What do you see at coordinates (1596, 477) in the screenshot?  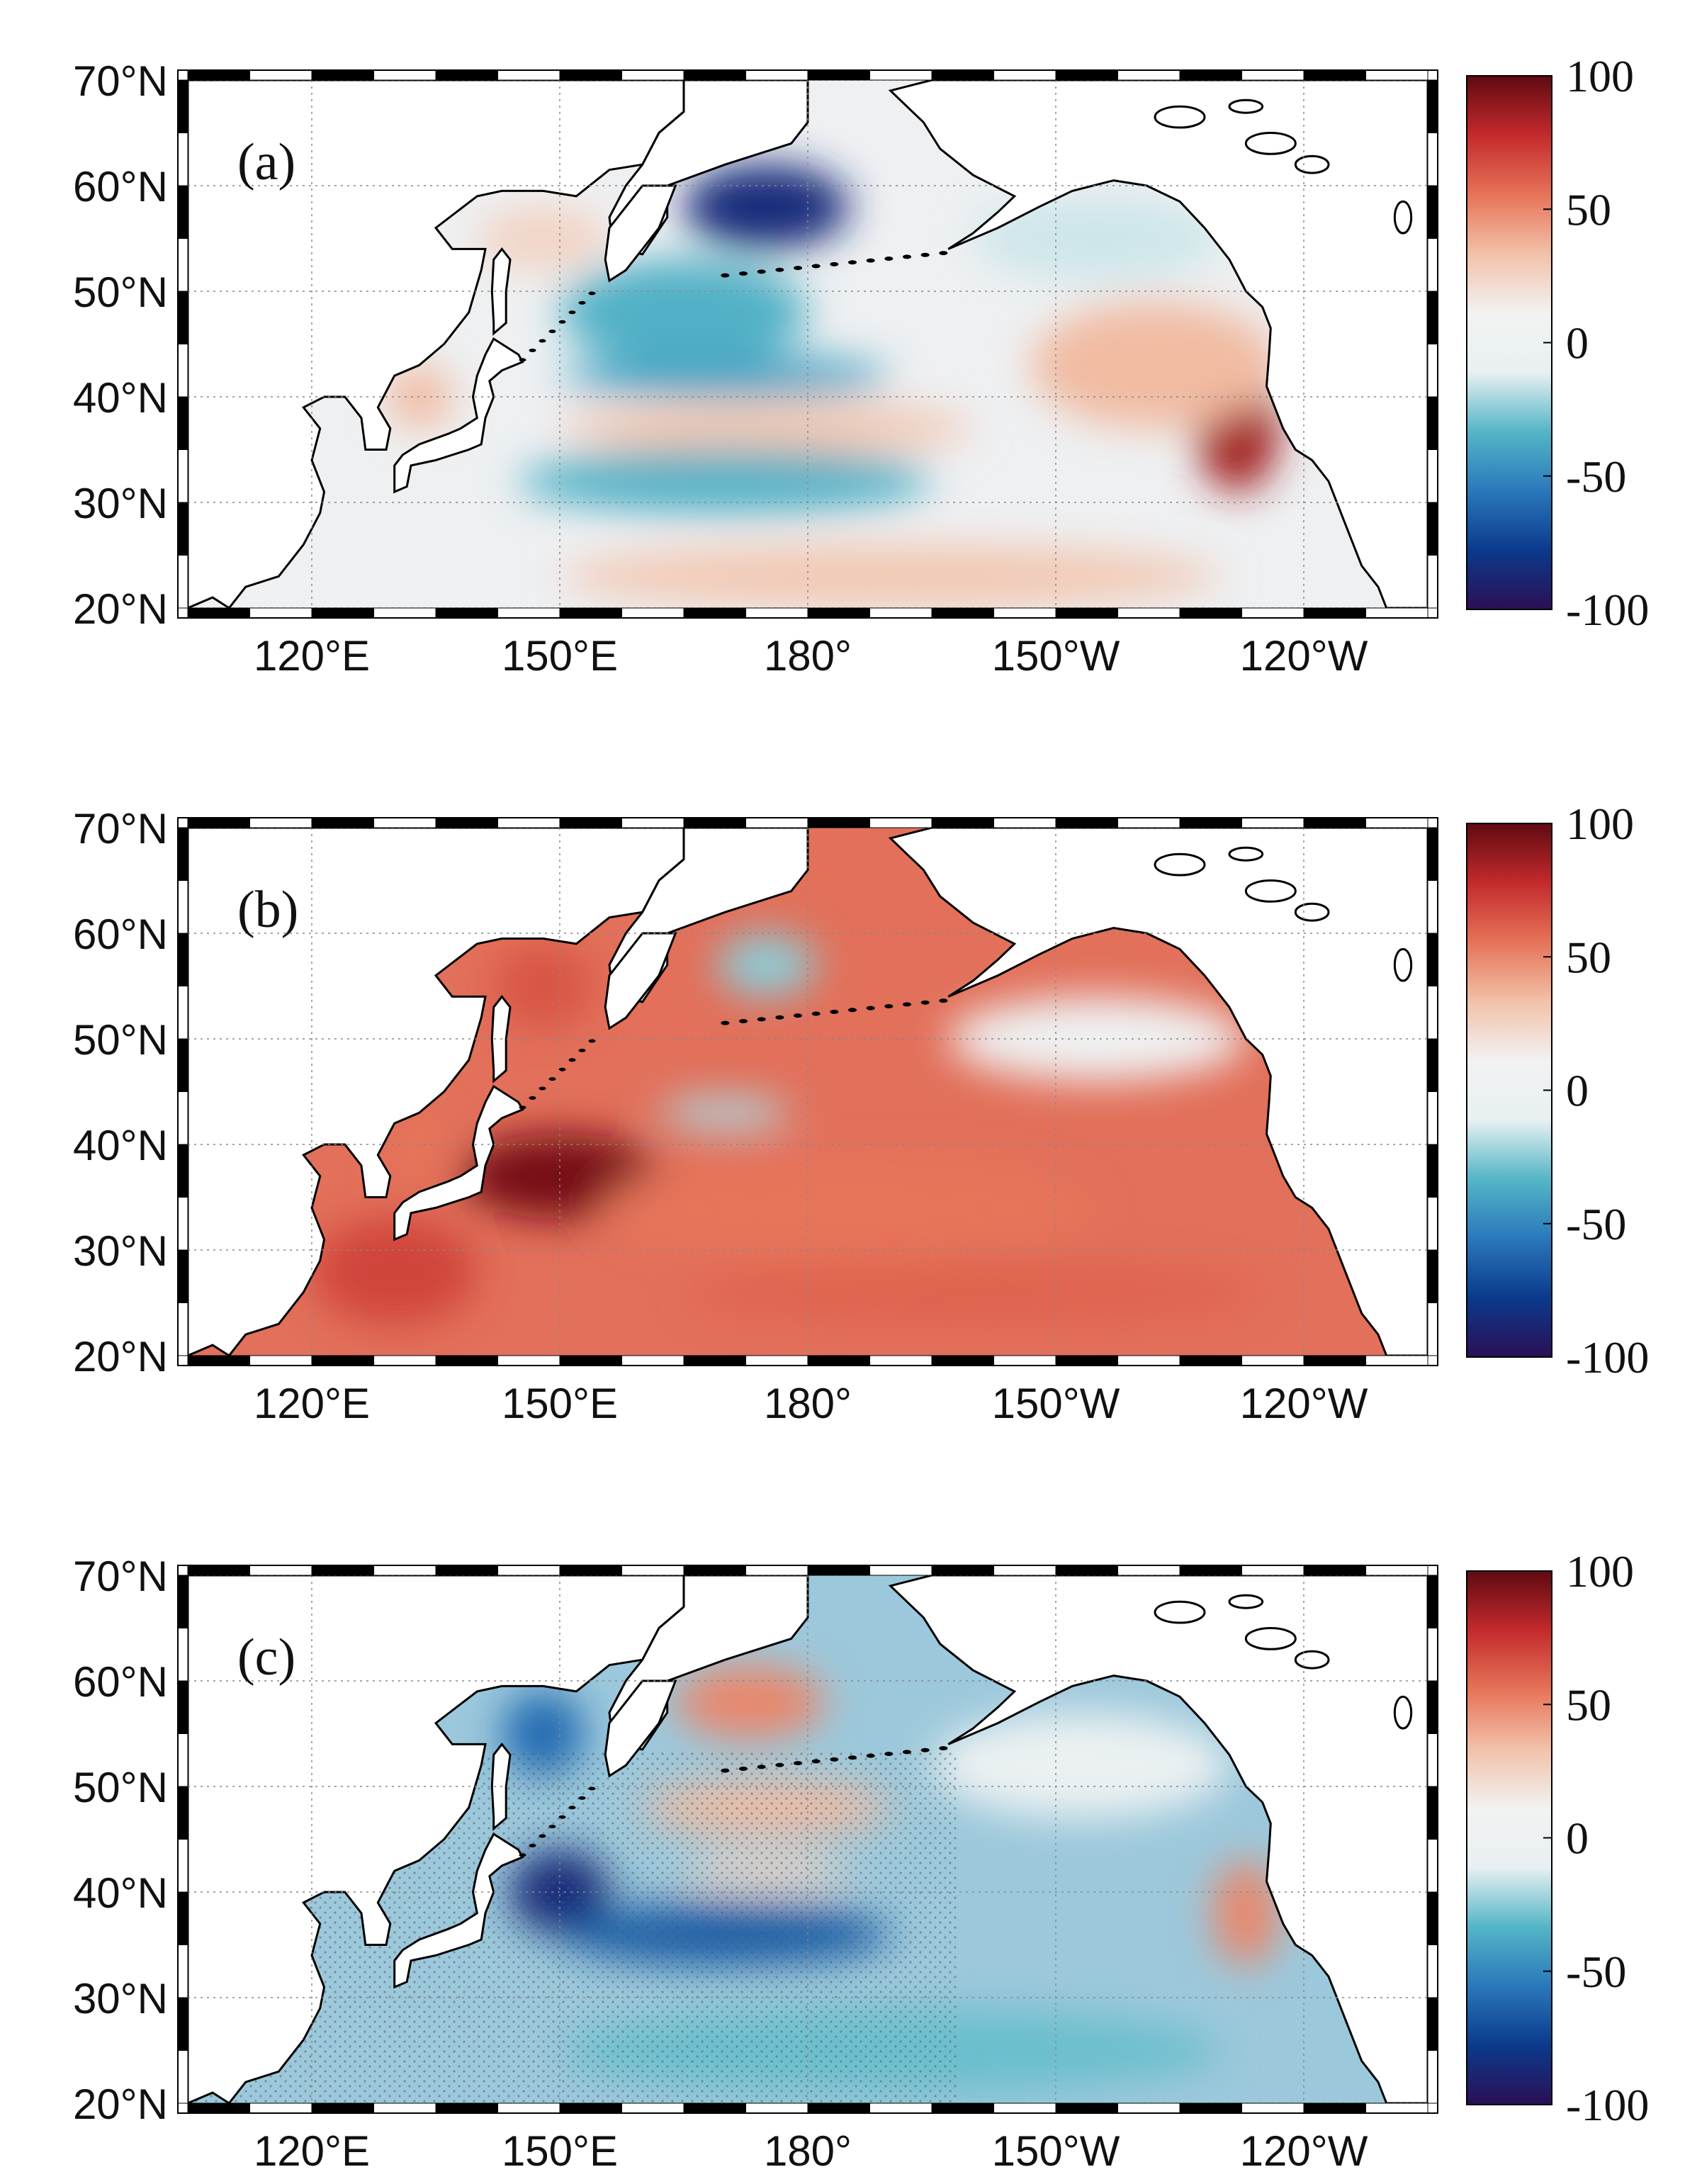 I see `colorbar-tick-label: -50` at bounding box center [1596, 477].